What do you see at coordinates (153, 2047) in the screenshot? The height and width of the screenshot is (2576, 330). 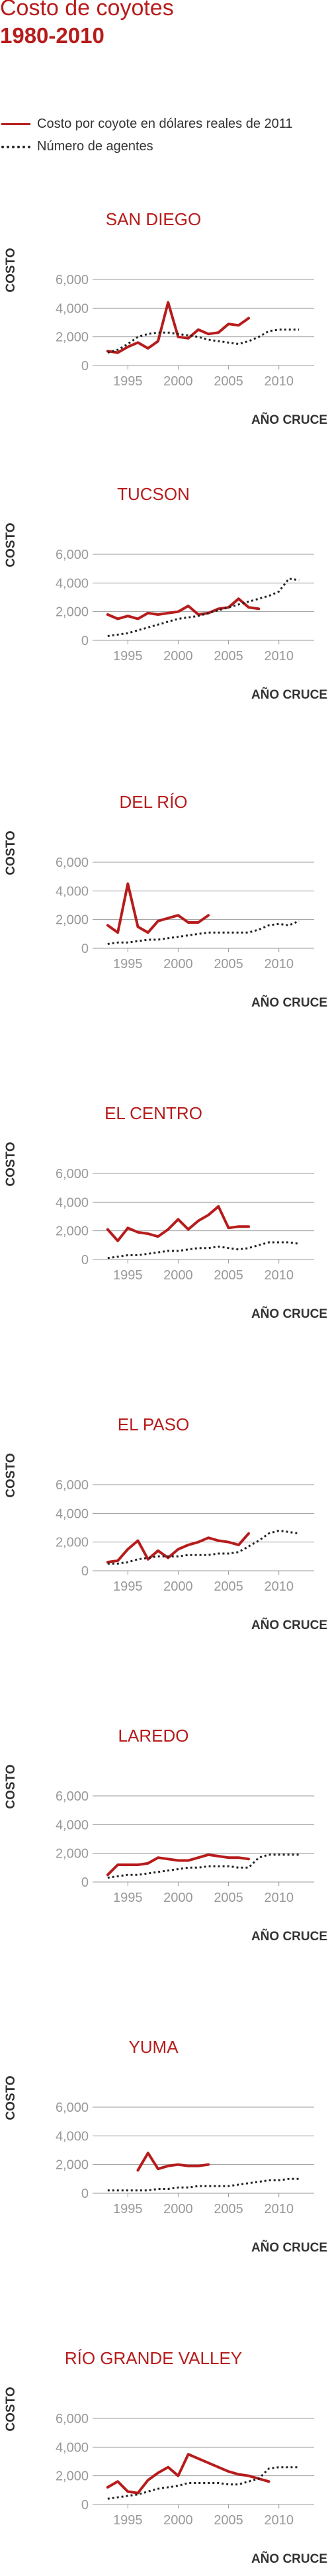 I see `chart-title: YUMA` at bounding box center [153, 2047].